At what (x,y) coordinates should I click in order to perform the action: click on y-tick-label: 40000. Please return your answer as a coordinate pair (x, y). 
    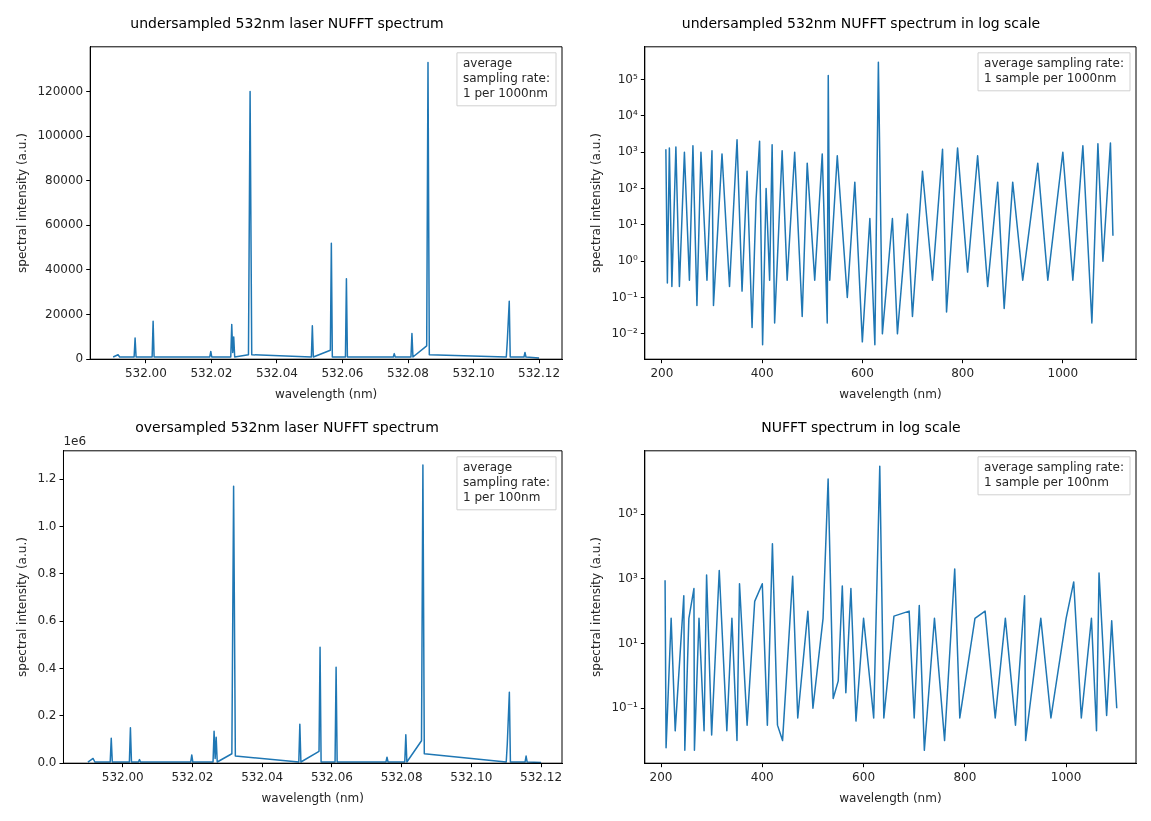
    Looking at the image, I should click on (64, 269).